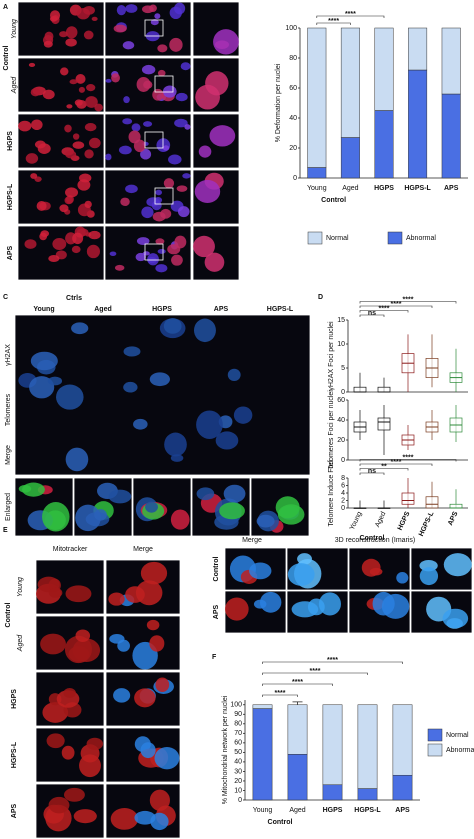 This screenshot has width=474, height=839. I want to click on y-tick-label: 90, so click(238, 714).